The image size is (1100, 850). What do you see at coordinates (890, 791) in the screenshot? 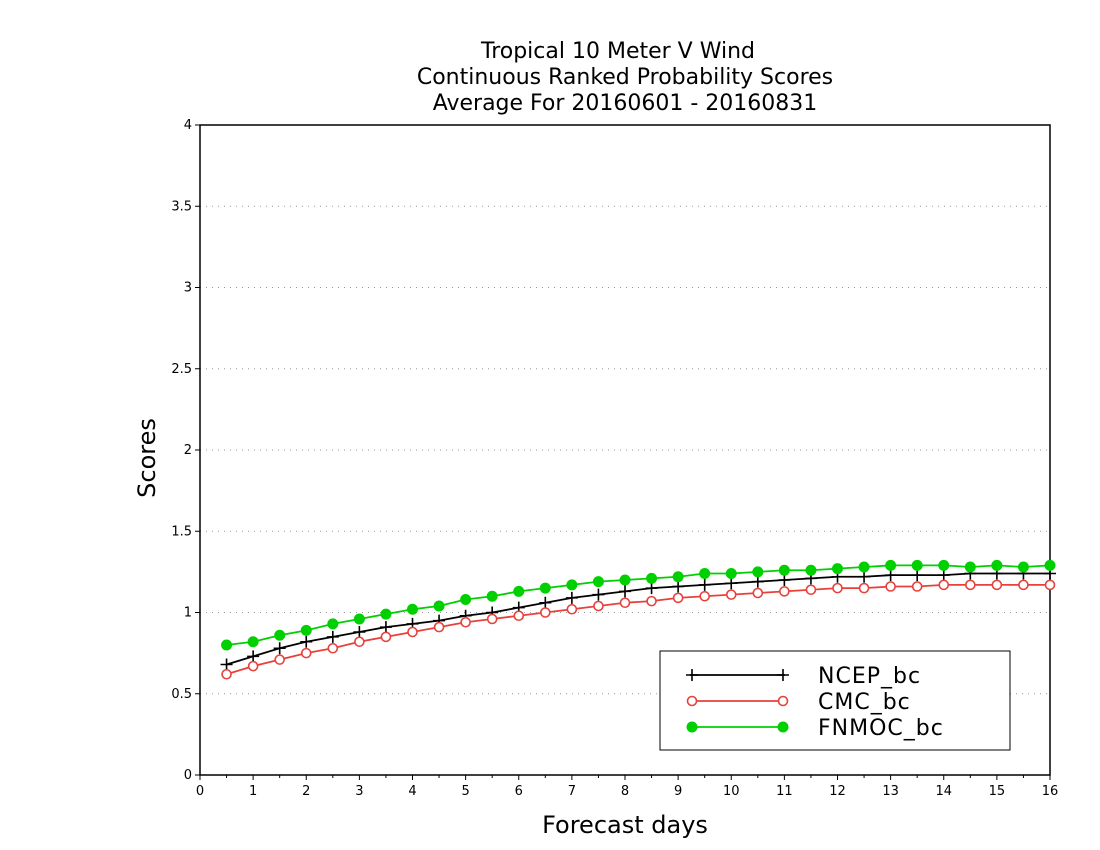
I see `x-tick-label: 13` at bounding box center [890, 791].